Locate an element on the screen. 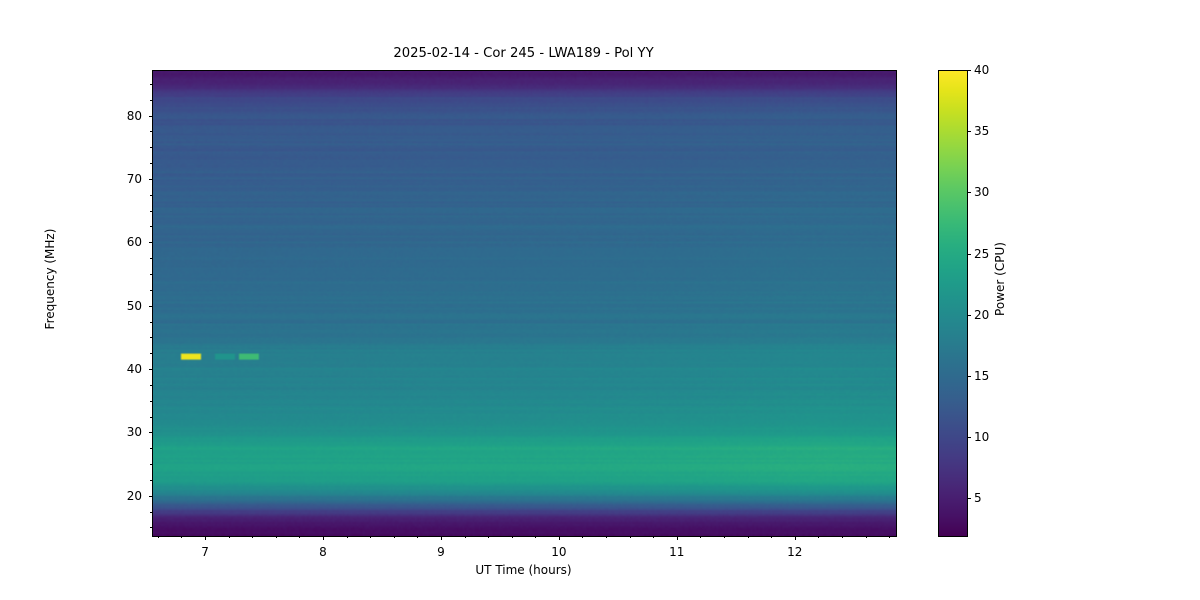 The width and height of the screenshot is (1200, 600). colorbar is located at coordinates (953, 303).